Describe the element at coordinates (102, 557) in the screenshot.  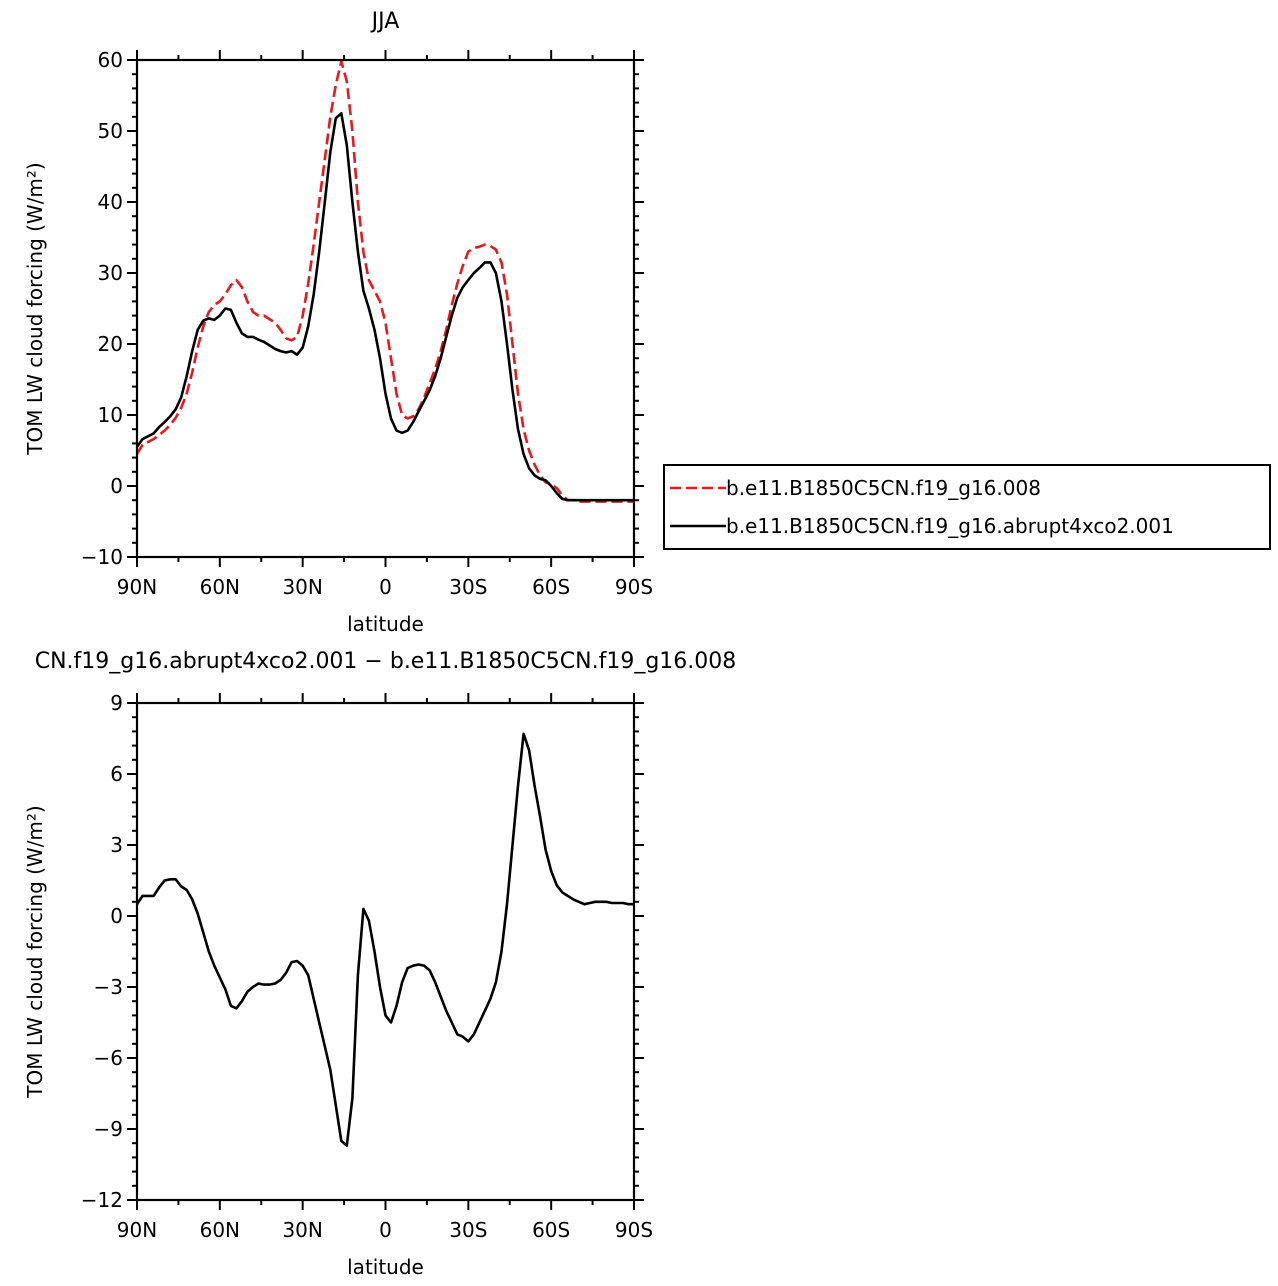
I see `y-tick-label: −10` at that location.